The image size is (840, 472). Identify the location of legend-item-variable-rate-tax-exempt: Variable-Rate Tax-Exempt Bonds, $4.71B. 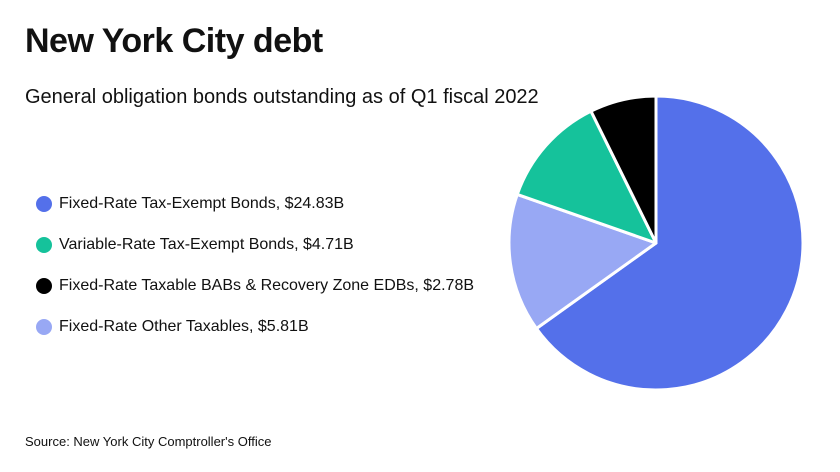
(255, 244).